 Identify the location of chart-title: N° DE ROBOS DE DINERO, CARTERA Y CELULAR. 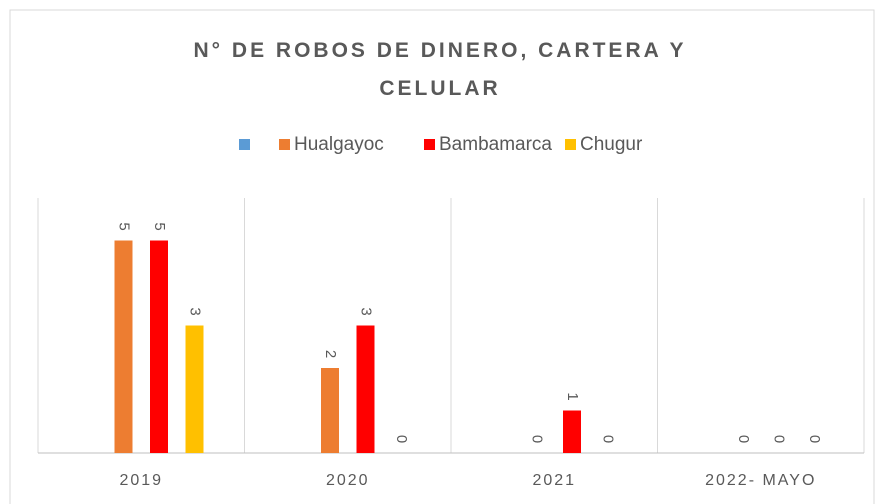
(440, 69).